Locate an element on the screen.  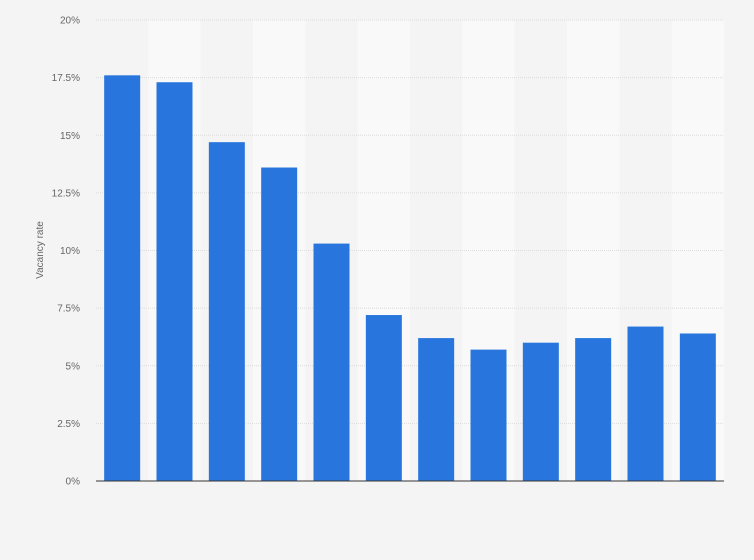
bar: 6.7% is located at coordinates (645, 403).